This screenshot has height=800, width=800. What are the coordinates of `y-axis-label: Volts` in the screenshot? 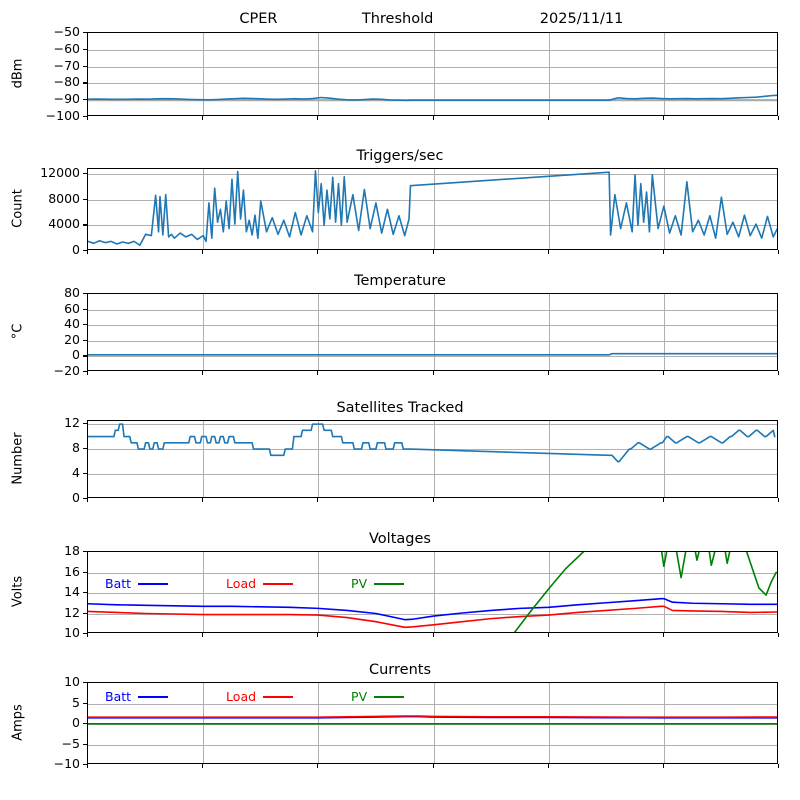 It's located at (18, 591).